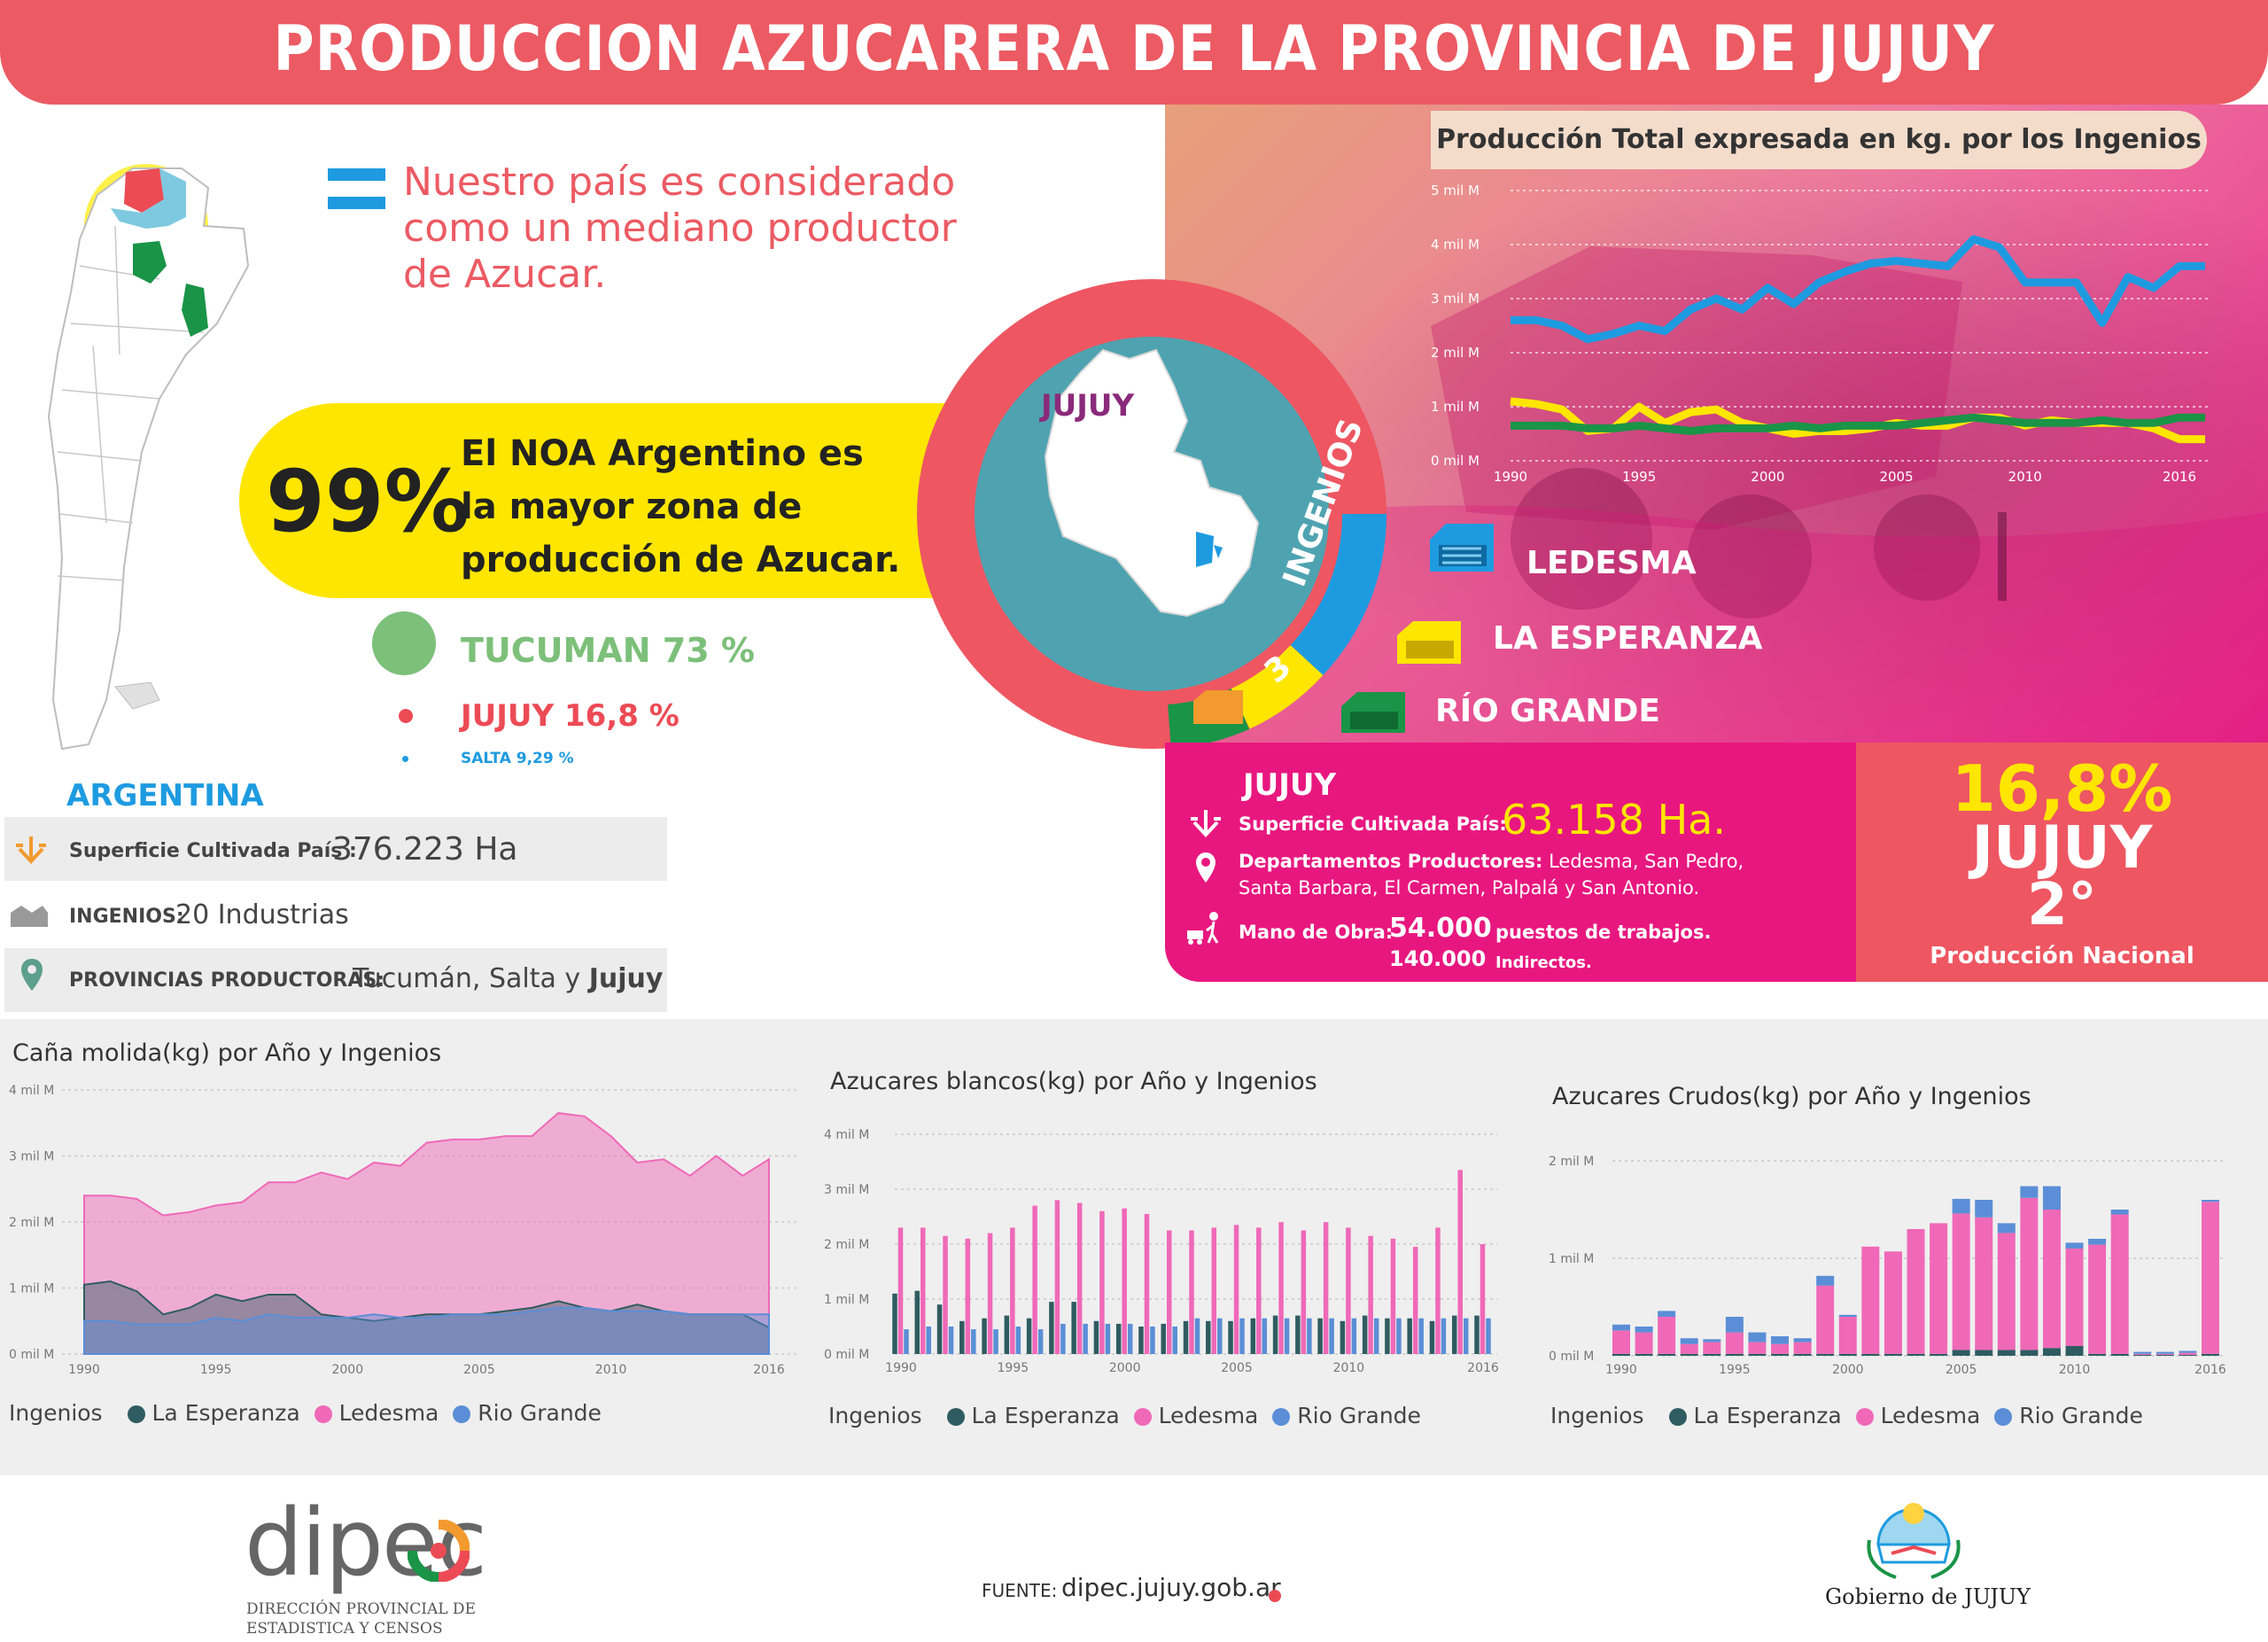 This screenshot has width=2268, height=1642. I want to click on y-tick-label: 2 mil M, so click(846, 1245).